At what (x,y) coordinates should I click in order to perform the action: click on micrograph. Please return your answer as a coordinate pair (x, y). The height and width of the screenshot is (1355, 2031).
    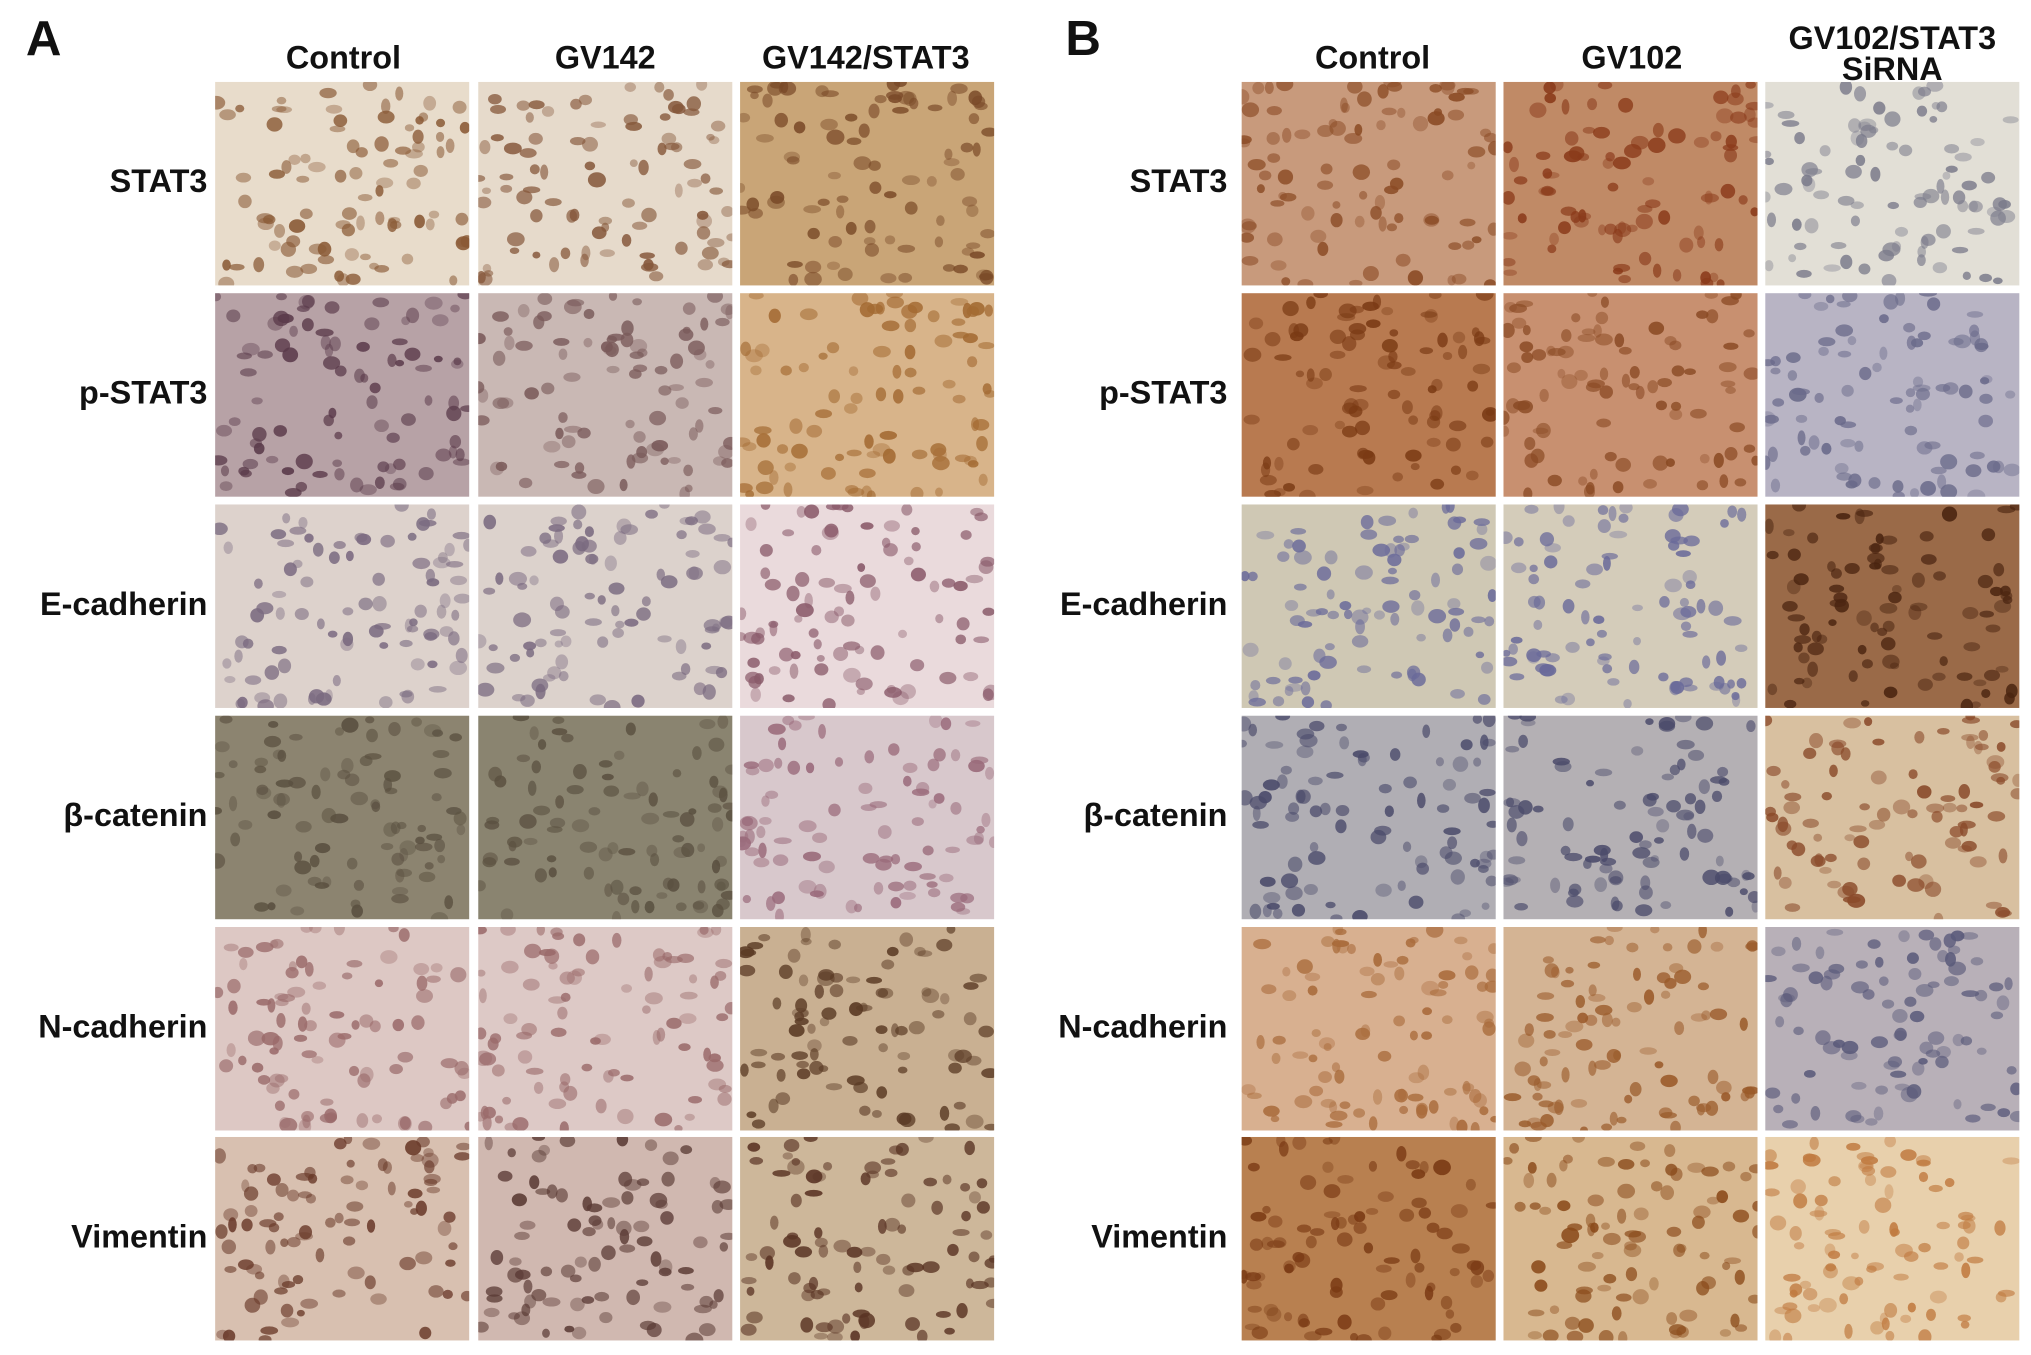
    Looking at the image, I should click on (605, 817).